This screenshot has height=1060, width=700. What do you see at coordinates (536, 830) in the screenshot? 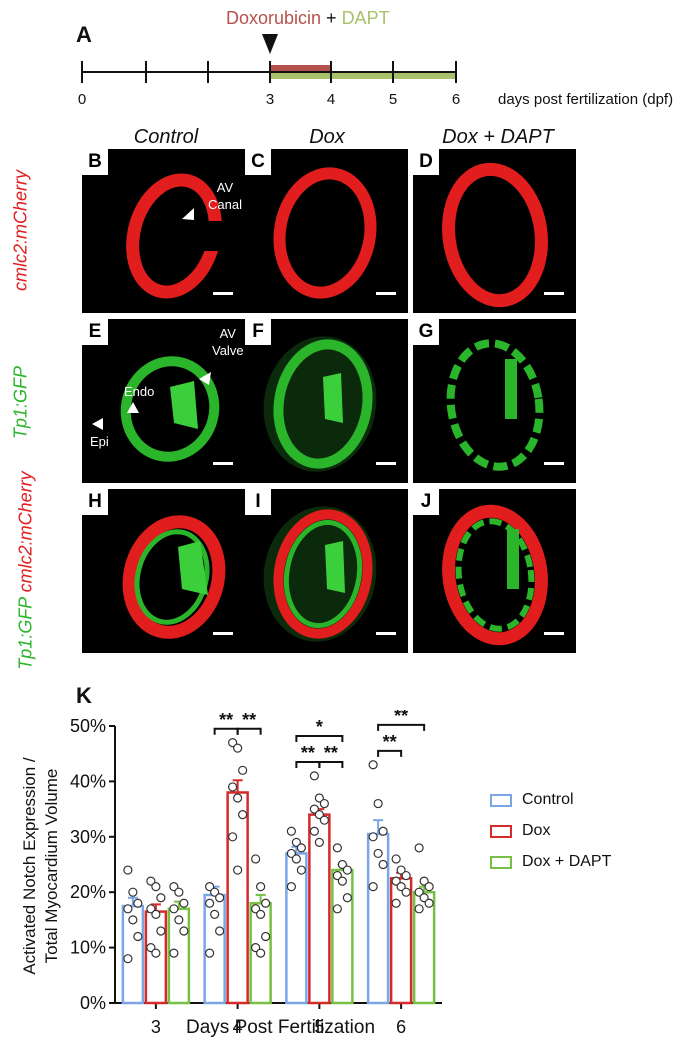
I see `legend-label: Dox` at bounding box center [536, 830].